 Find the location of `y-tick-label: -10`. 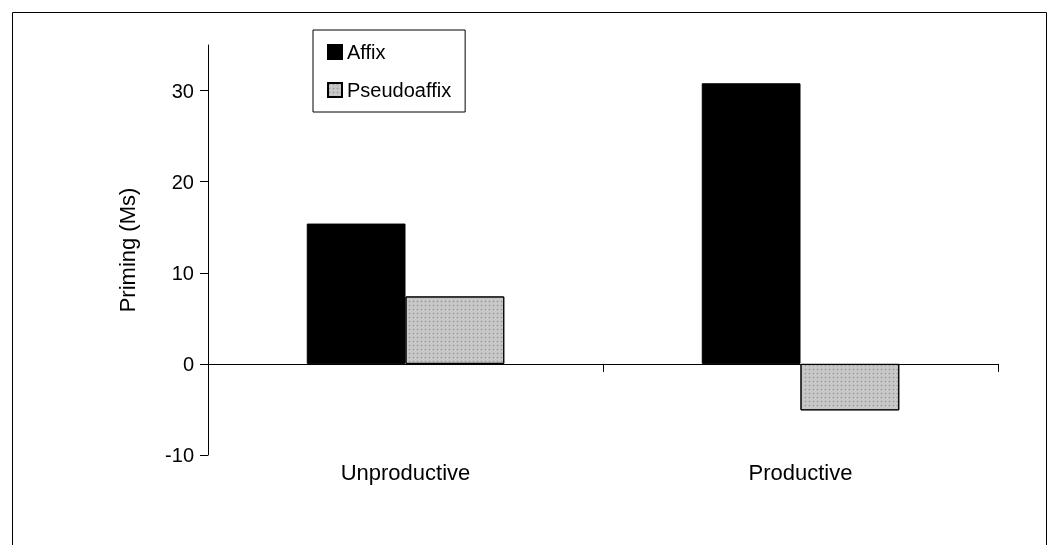

y-tick-label: -10 is located at coordinates (179, 455).